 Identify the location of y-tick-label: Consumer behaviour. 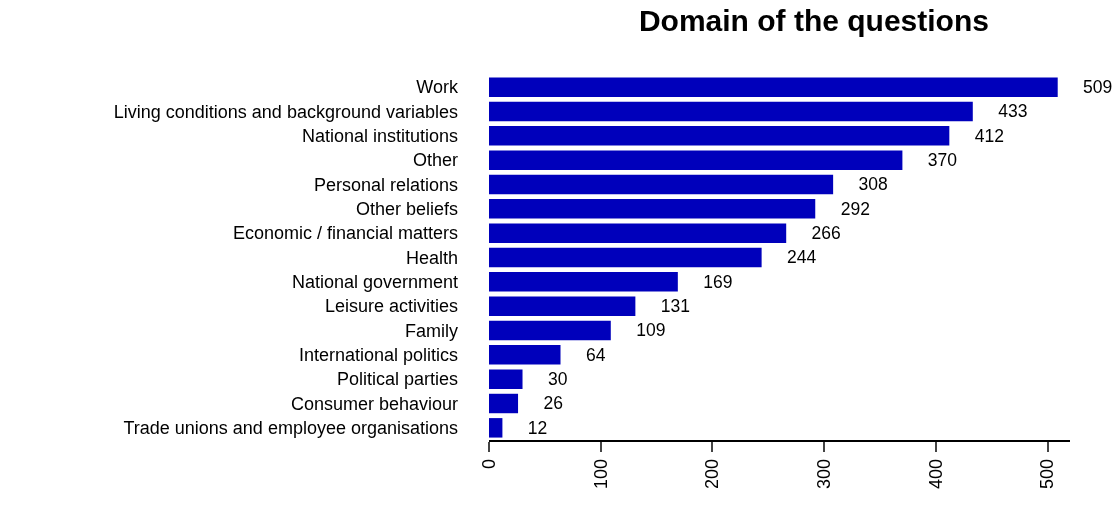
(374, 403).